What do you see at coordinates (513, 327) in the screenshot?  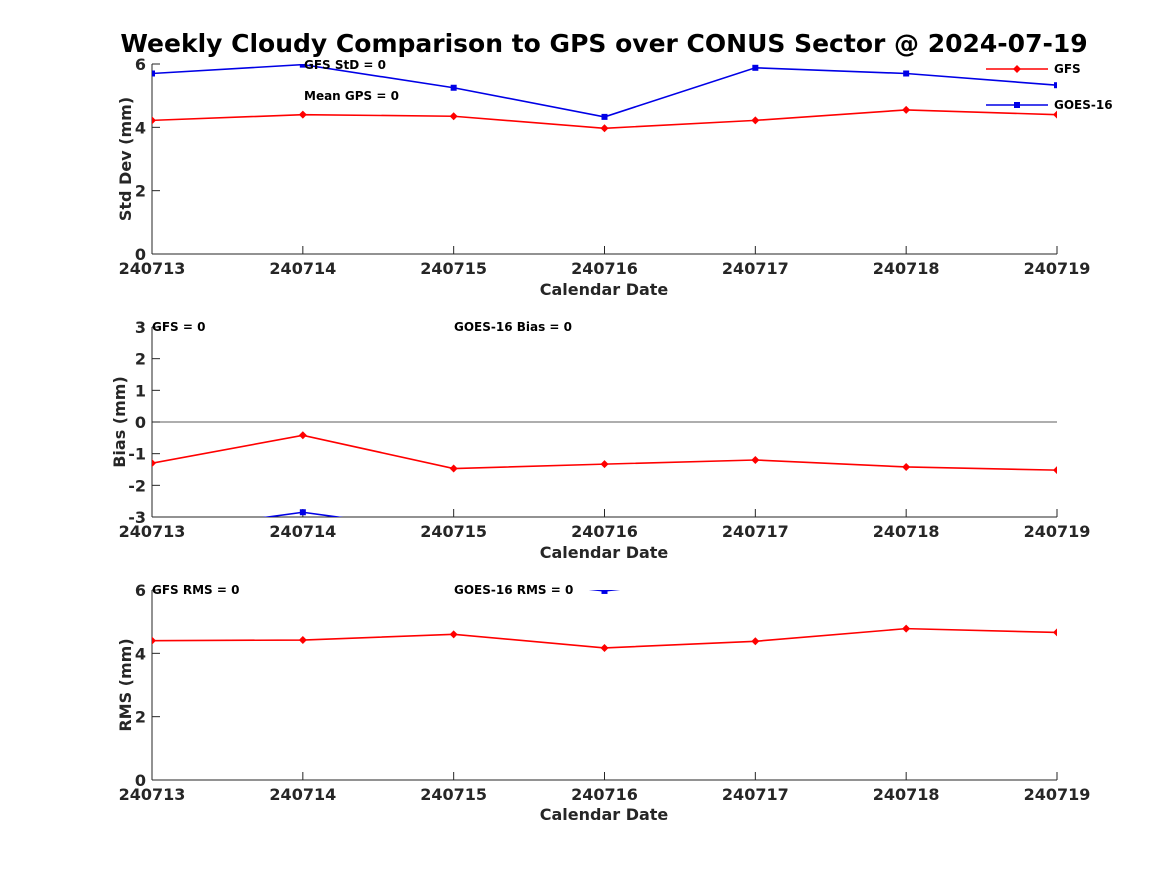 I see `annotation-goes16-bias: GOES-16 Bias = 0` at bounding box center [513, 327].